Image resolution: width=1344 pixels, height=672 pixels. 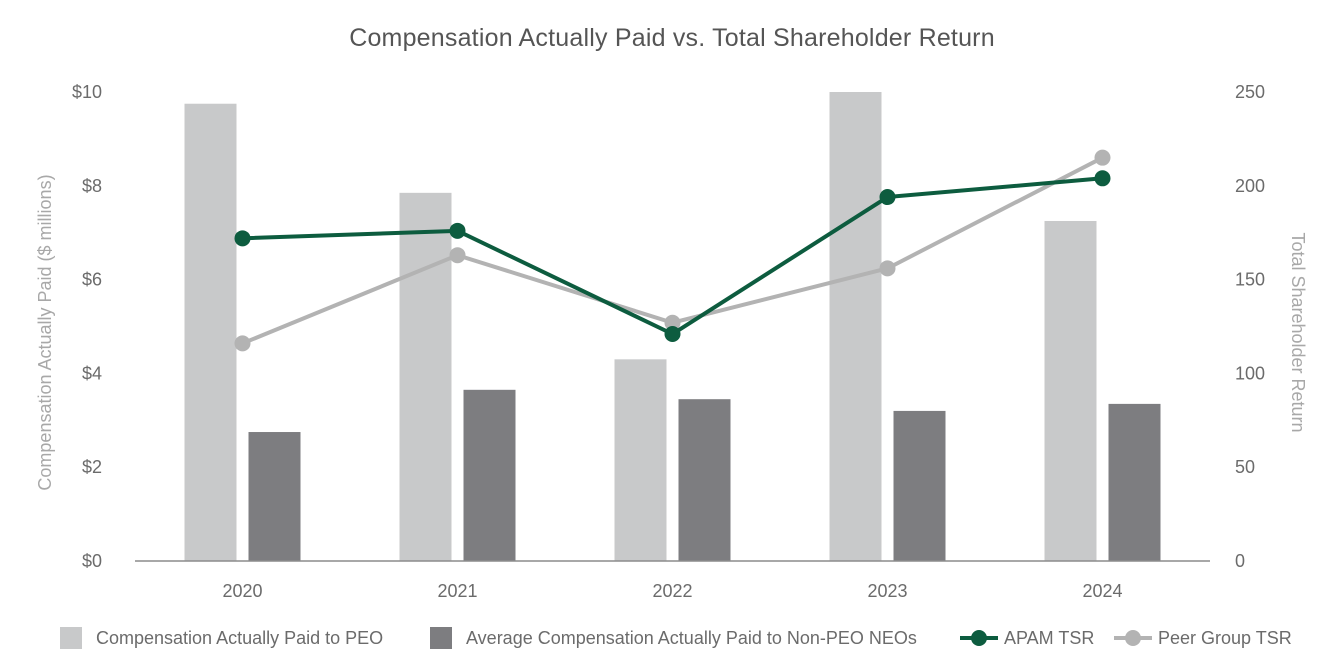 What do you see at coordinates (71, 638) in the screenshot?
I see `legend-swatch-peo` at bounding box center [71, 638].